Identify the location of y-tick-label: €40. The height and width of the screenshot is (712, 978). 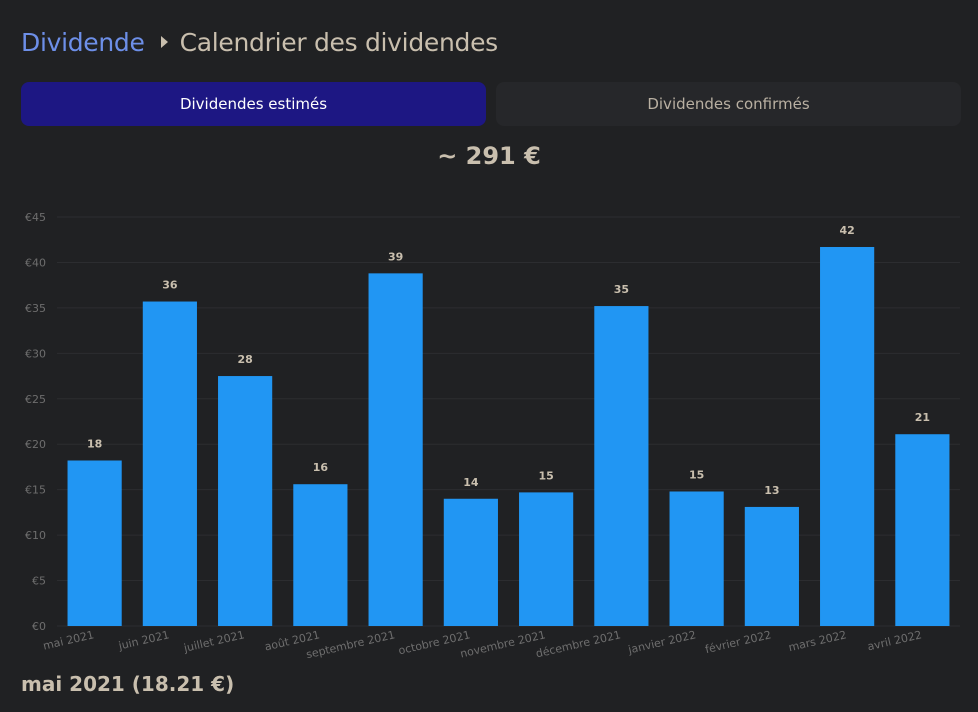
(35, 262).